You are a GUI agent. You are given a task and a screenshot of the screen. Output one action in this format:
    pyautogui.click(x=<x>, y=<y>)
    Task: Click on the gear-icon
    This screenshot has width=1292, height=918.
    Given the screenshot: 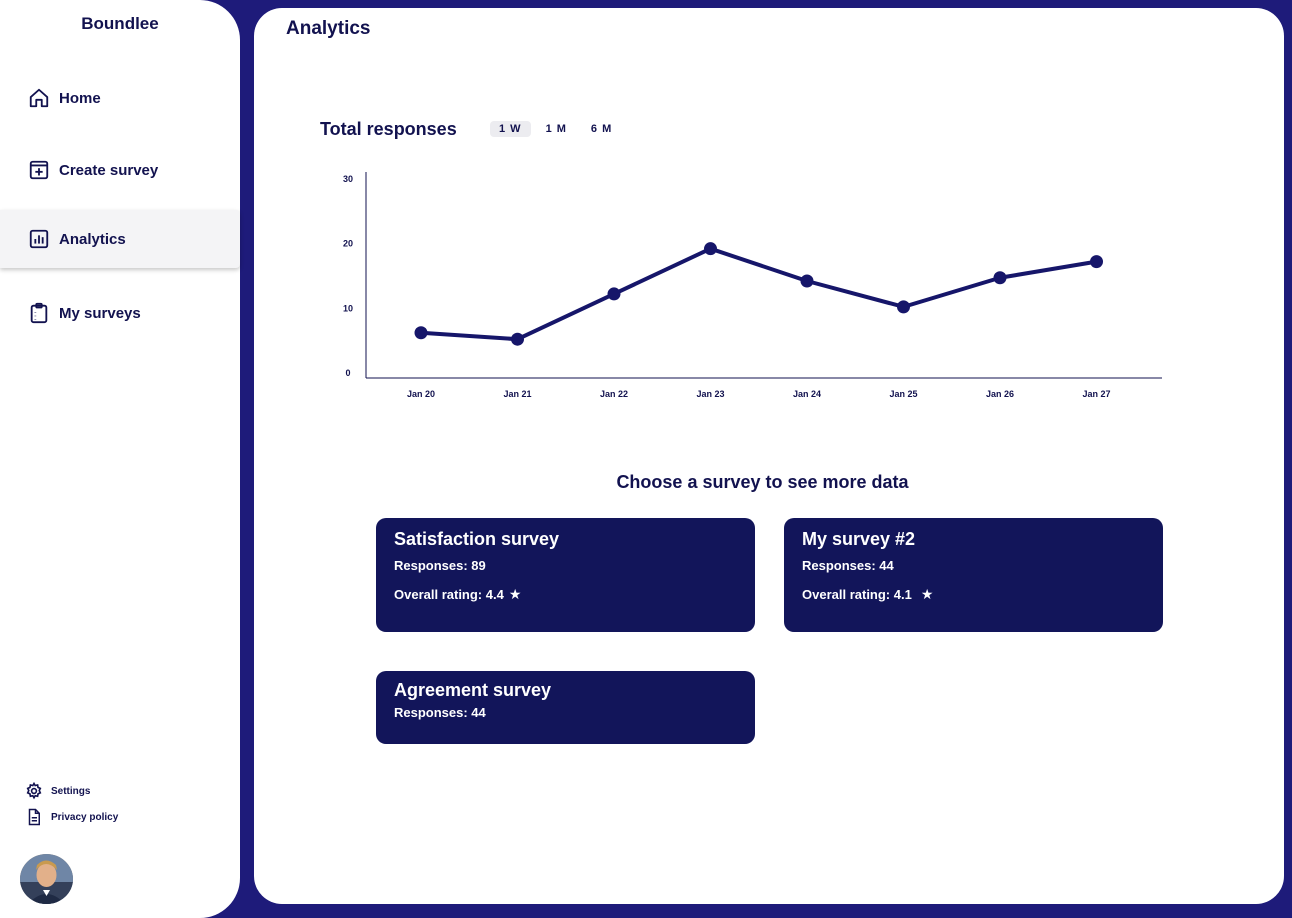 What is the action you would take?
    pyautogui.click(x=34, y=791)
    